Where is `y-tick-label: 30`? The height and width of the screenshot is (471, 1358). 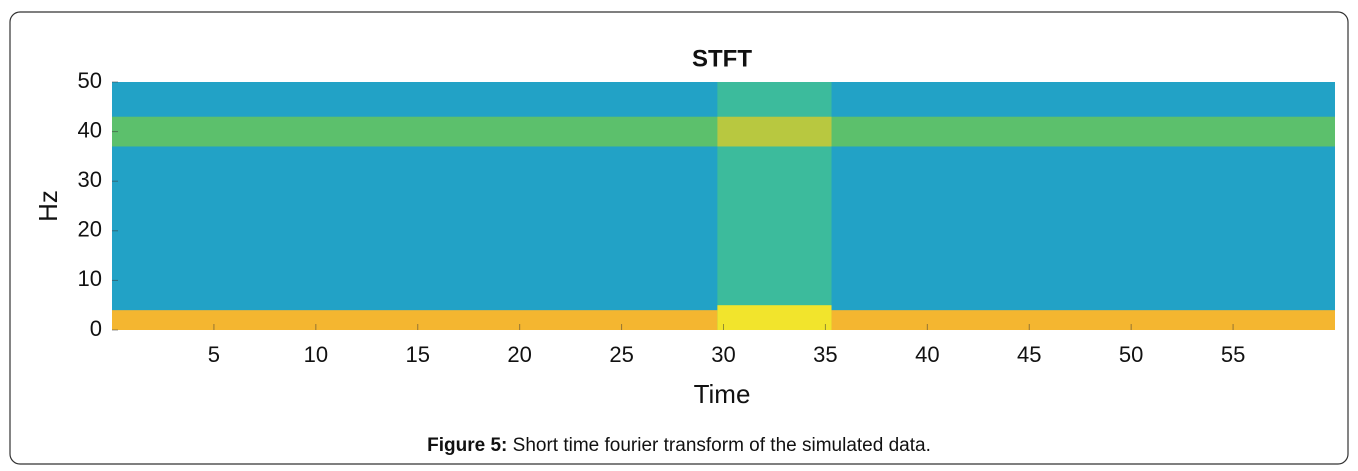 y-tick-label: 30 is located at coordinates (90, 179).